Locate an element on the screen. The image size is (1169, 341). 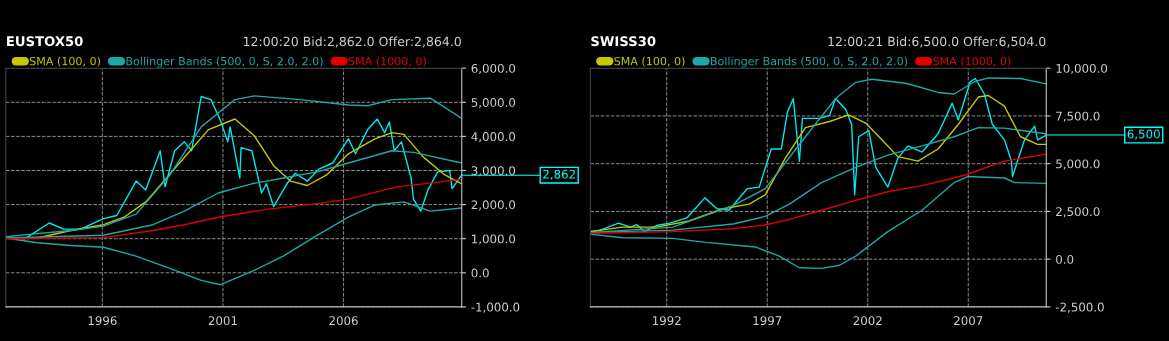
y-tick-label: 4,000.0 is located at coordinates (493, 137).